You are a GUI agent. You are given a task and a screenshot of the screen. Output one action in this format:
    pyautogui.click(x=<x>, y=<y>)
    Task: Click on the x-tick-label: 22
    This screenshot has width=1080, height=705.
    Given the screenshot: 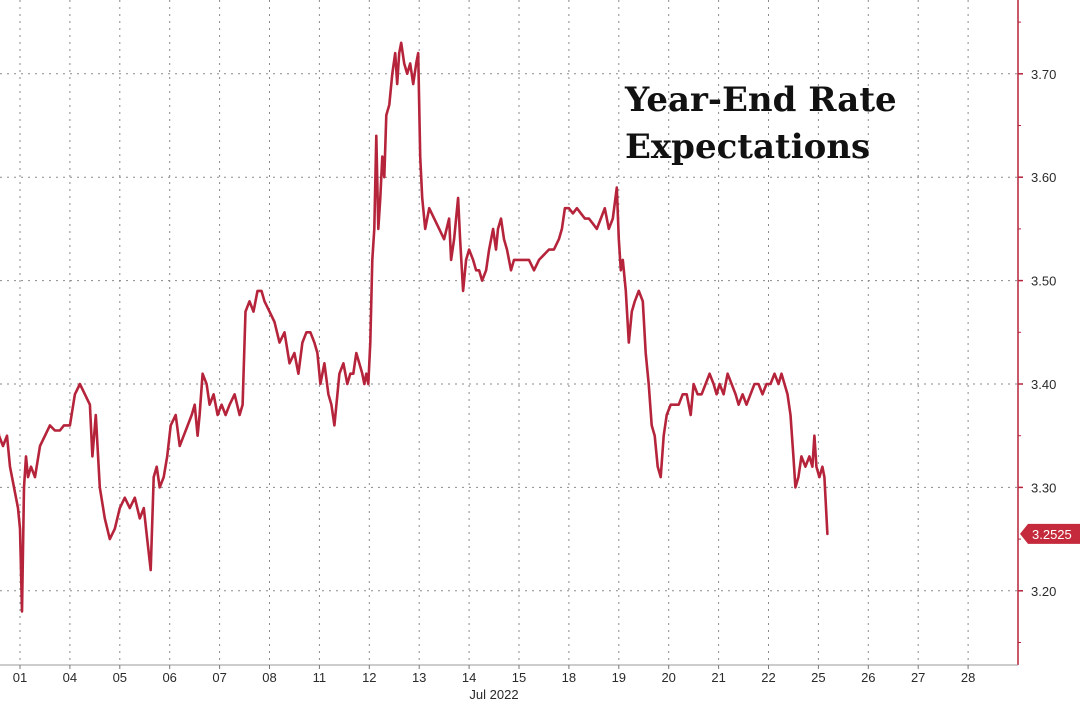 What is the action you would take?
    pyautogui.click(x=768, y=677)
    